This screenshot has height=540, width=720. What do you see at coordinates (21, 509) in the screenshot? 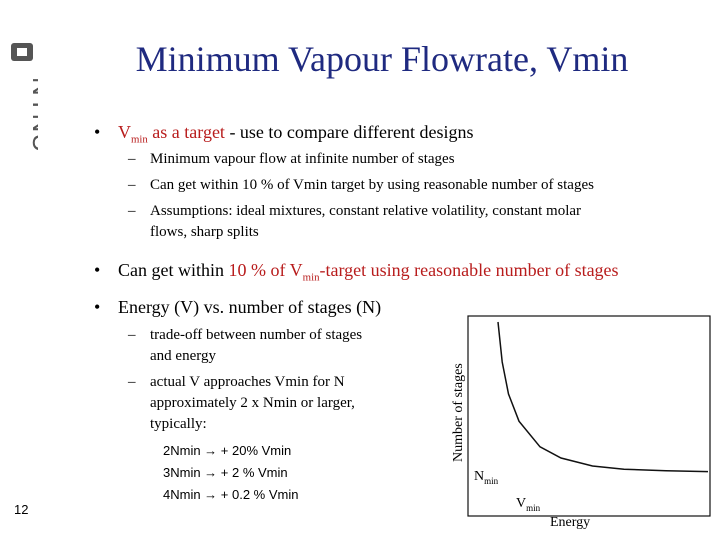
I see `slide-number: 12` at bounding box center [21, 509].